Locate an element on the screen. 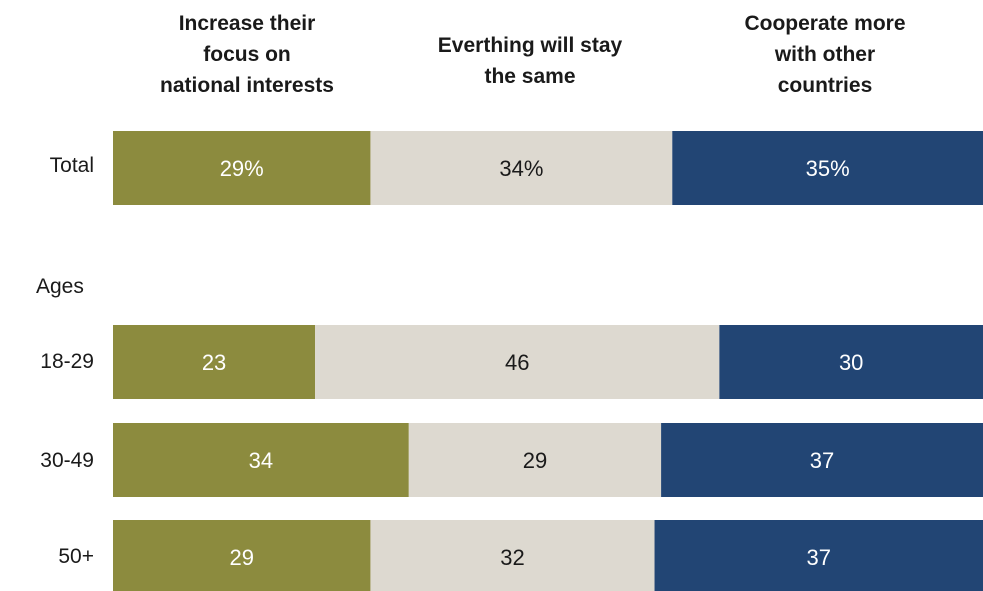  bar-18-29-stay-same is located at coordinates (517, 362).